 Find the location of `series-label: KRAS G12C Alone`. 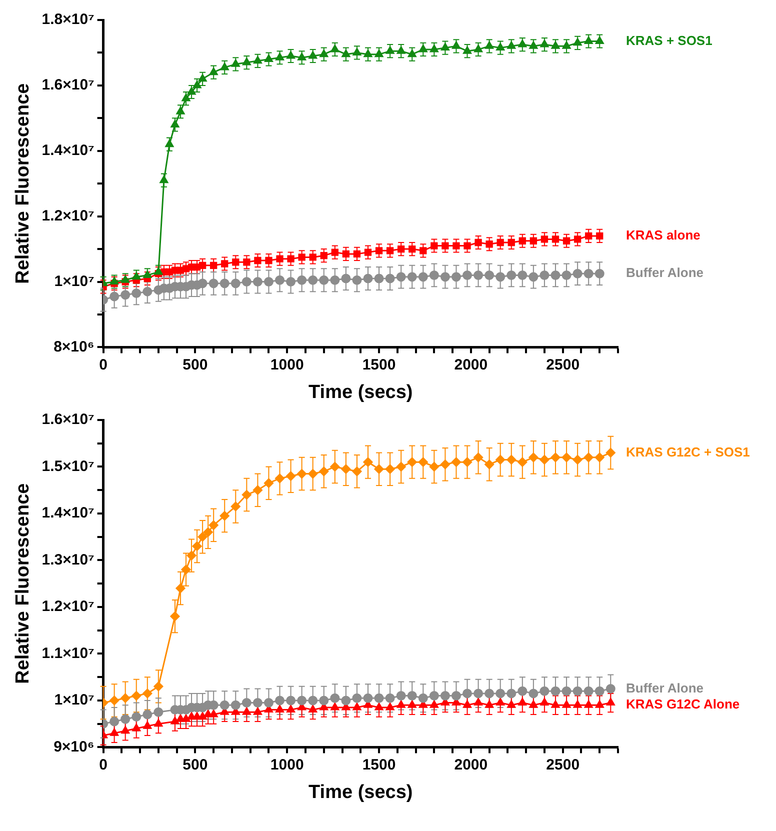

series-label: KRAS G12C Alone is located at coordinates (683, 704).